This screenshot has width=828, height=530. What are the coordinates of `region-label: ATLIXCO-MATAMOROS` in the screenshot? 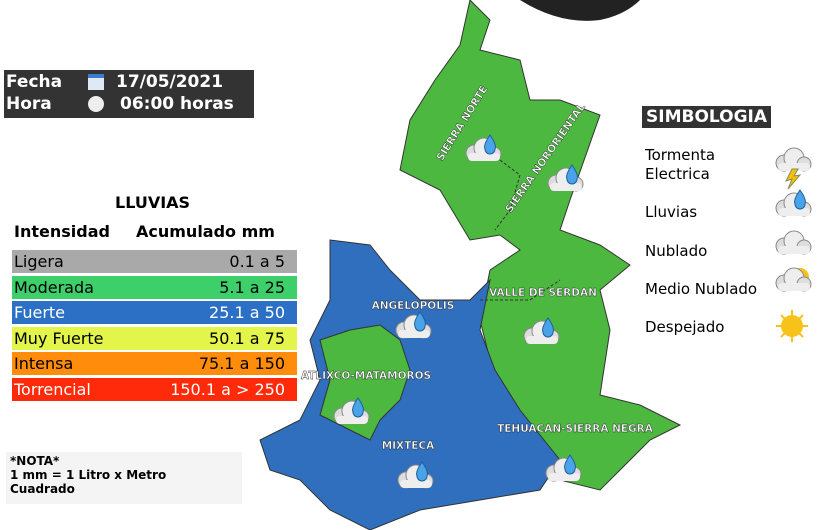 It's located at (366, 376).